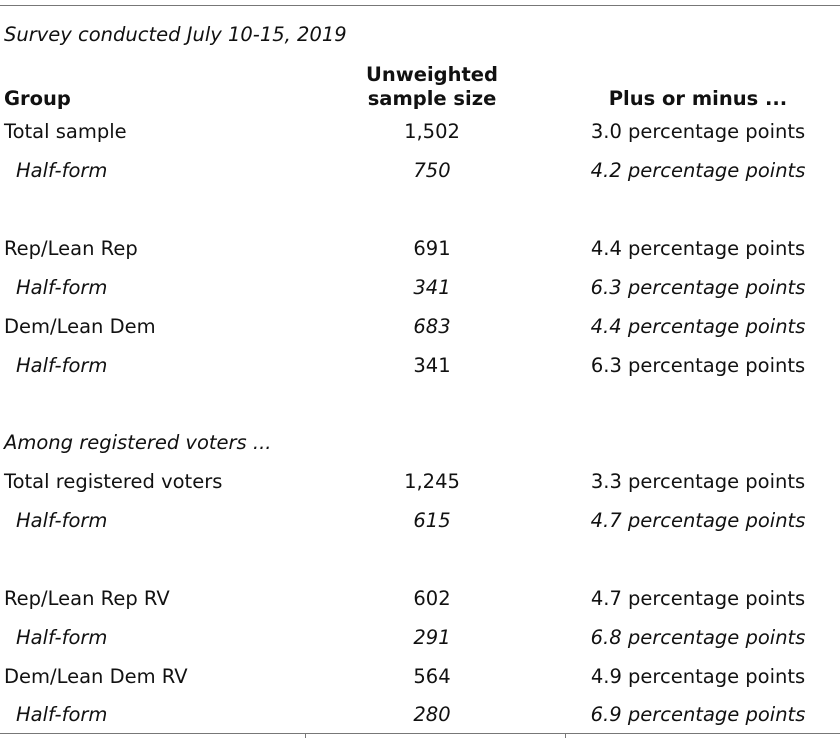  Describe the element at coordinates (698, 637) in the screenshot. I see `margin-of-error: 6.8 percentage points` at that location.